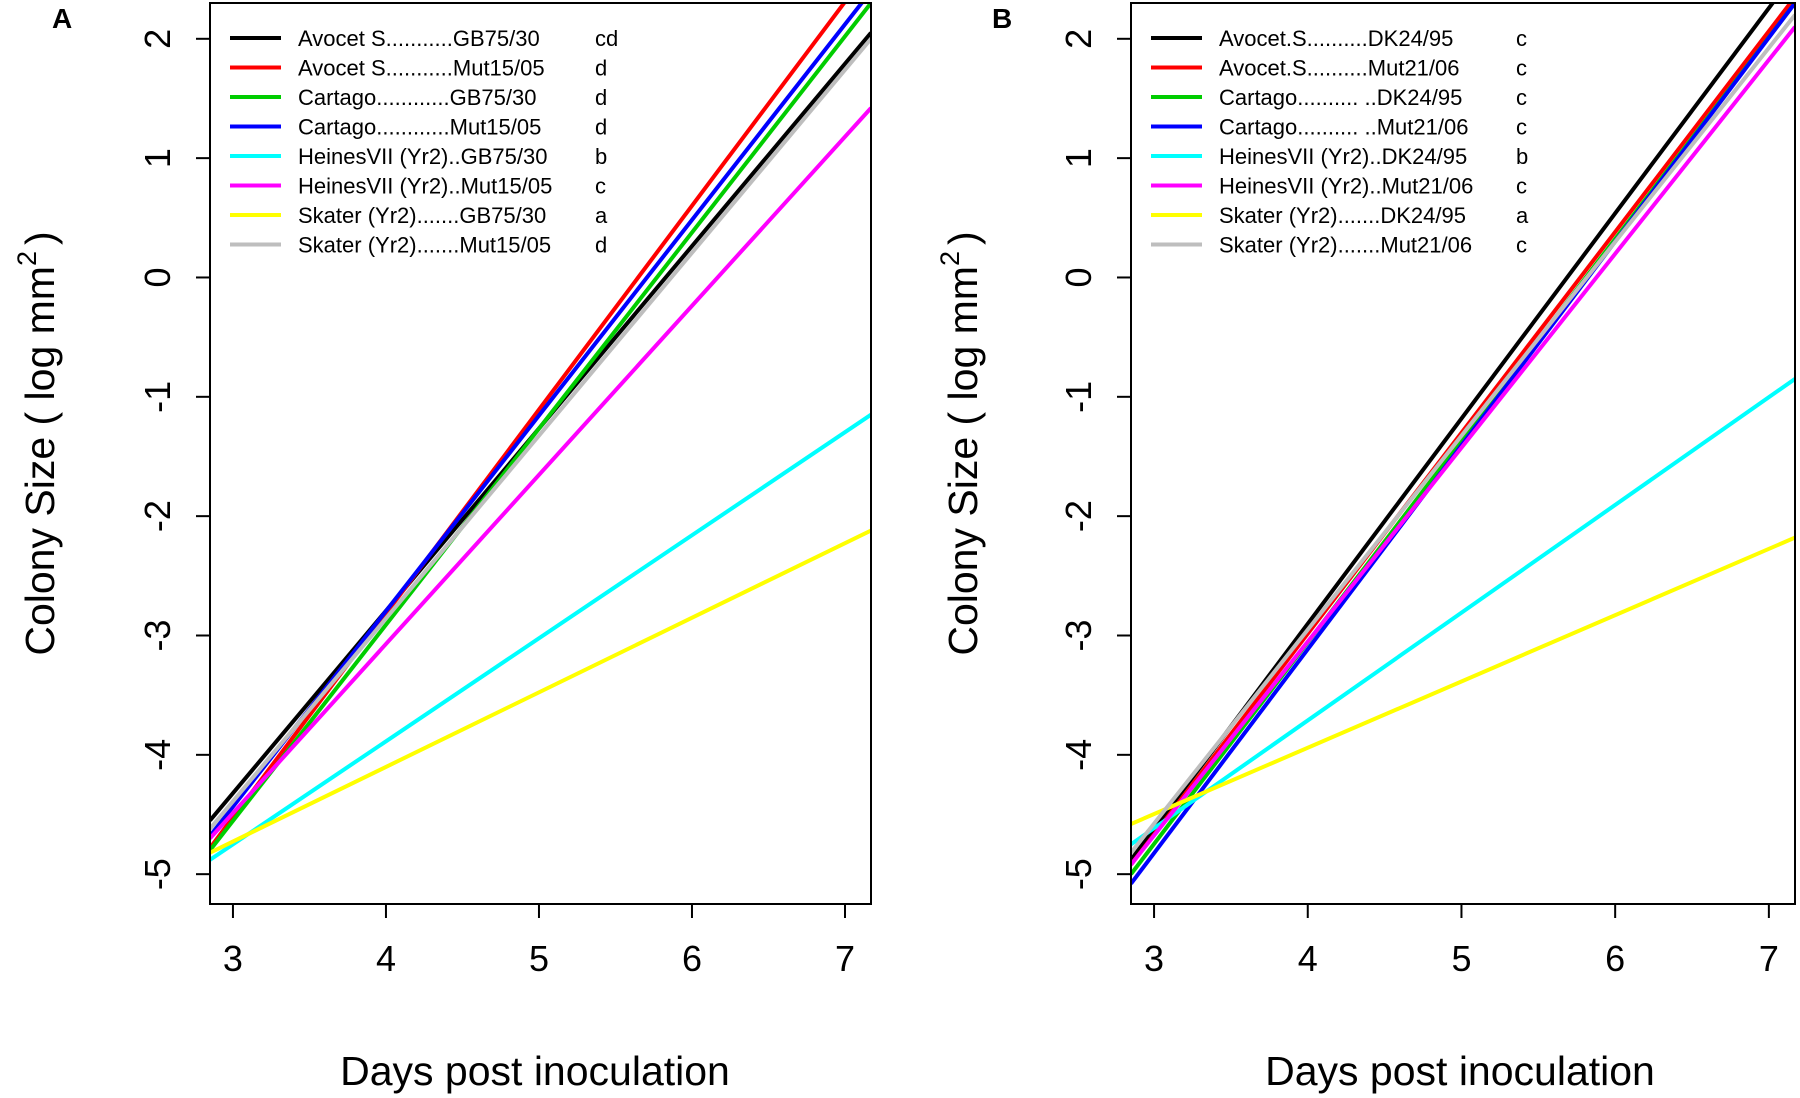 The width and height of the screenshot is (1800, 1098). What do you see at coordinates (419, 38) in the screenshot?
I see `legend-entry: Avocet S...........GB75/30` at bounding box center [419, 38].